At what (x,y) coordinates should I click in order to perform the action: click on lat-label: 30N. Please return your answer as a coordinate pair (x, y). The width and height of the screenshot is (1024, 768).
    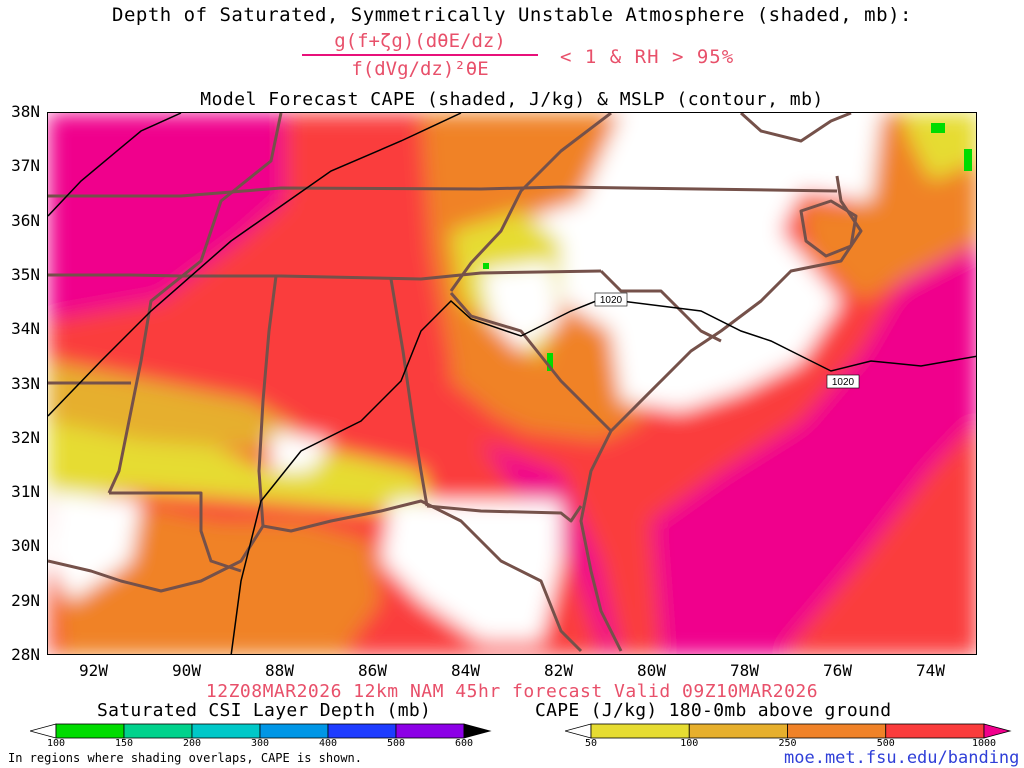
    Looking at the image, I should click on (25, 546).